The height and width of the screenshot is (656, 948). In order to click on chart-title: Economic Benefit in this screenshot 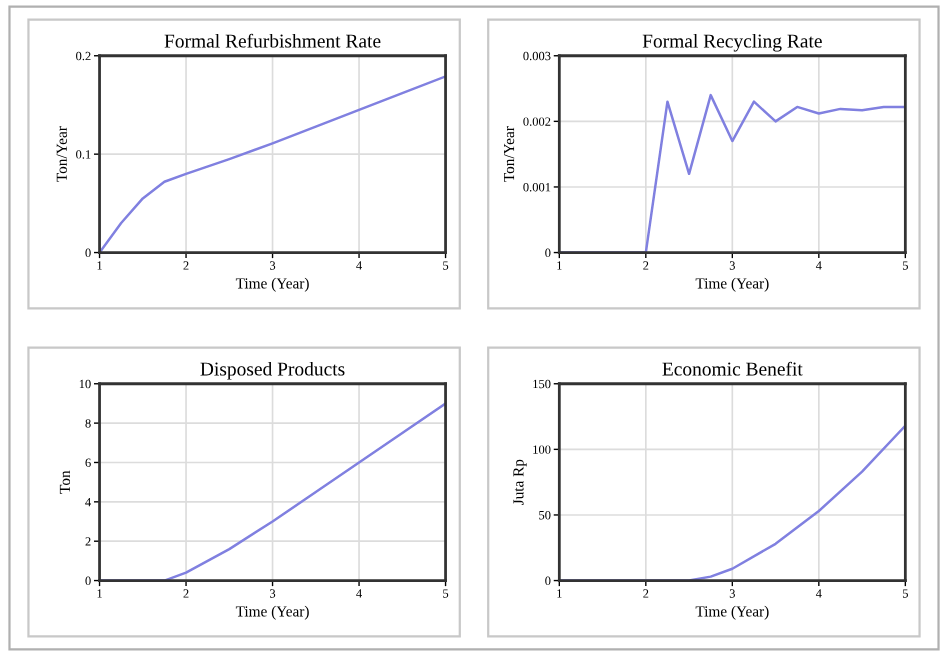, I will do `click(732, 368)`.